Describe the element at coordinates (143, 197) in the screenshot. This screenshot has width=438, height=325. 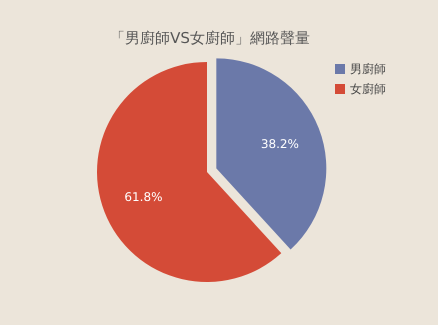
I see `data-label: 61.8%` at that location.